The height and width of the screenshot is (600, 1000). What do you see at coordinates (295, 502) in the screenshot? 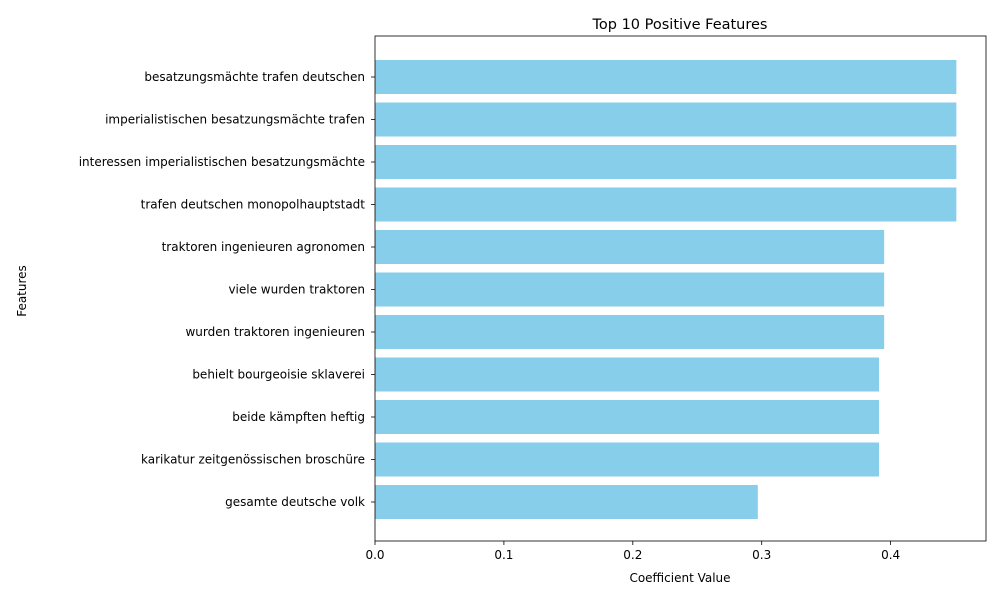
I see `y-tick-label: gesamte deutsche volk` at bounding box center [295, 502].